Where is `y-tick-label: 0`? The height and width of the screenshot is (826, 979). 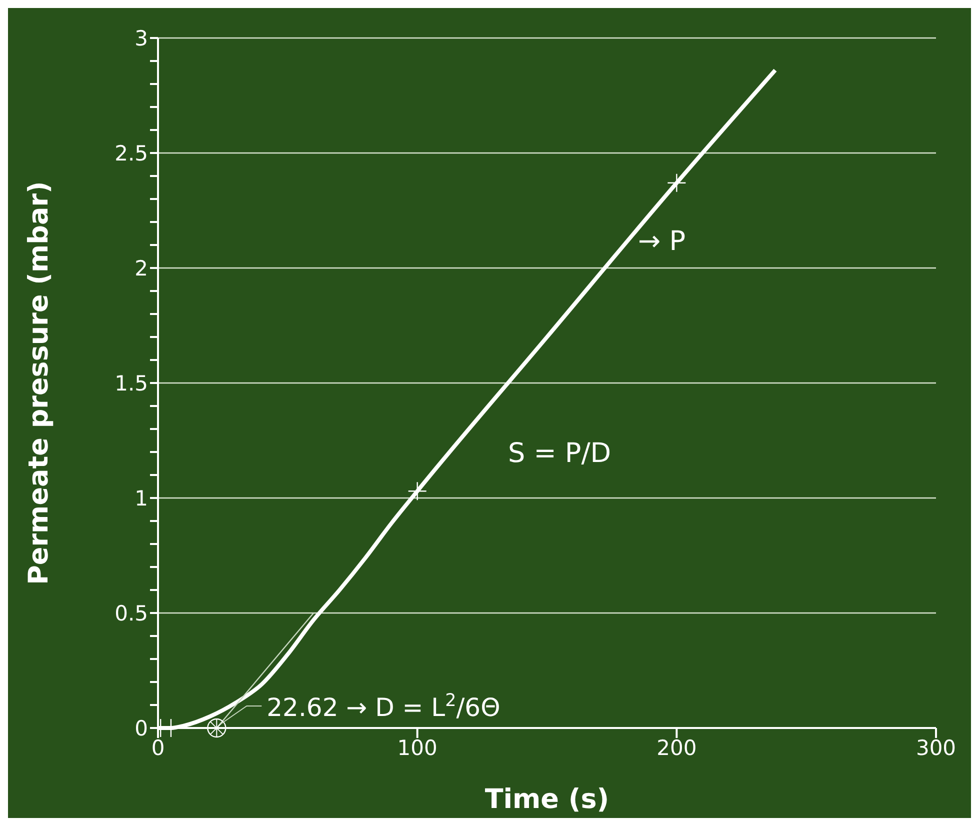
y-tick-label: 0 is located at coordinates (141, 728).